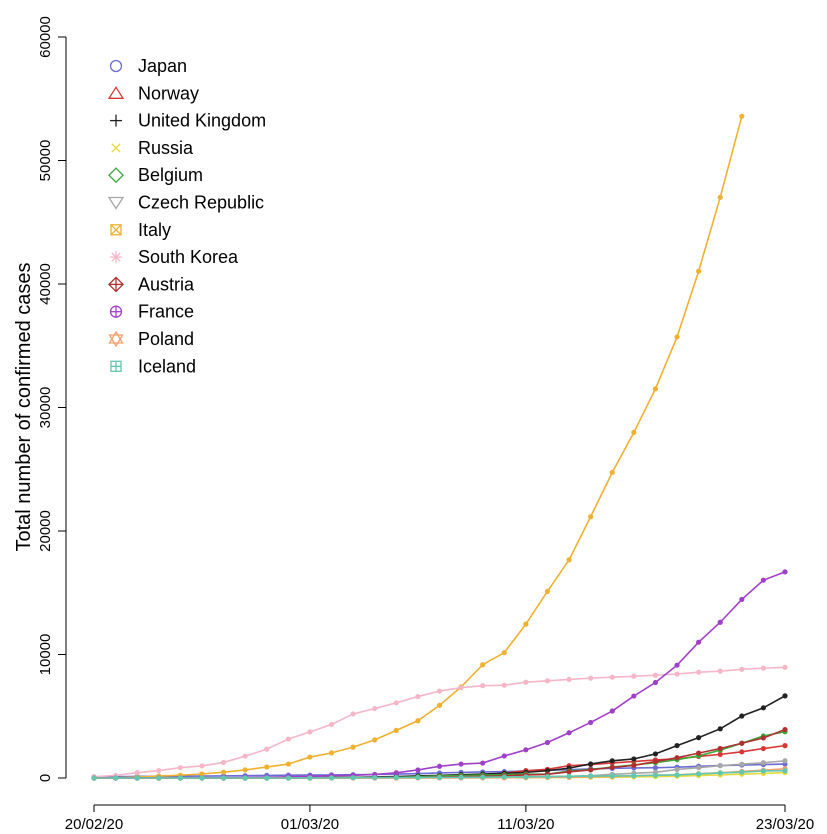  What do you see at coordinates (185, 203) in the screenshot?
I see `legend-item: Czech Republic` at bounding box center [185, 203].